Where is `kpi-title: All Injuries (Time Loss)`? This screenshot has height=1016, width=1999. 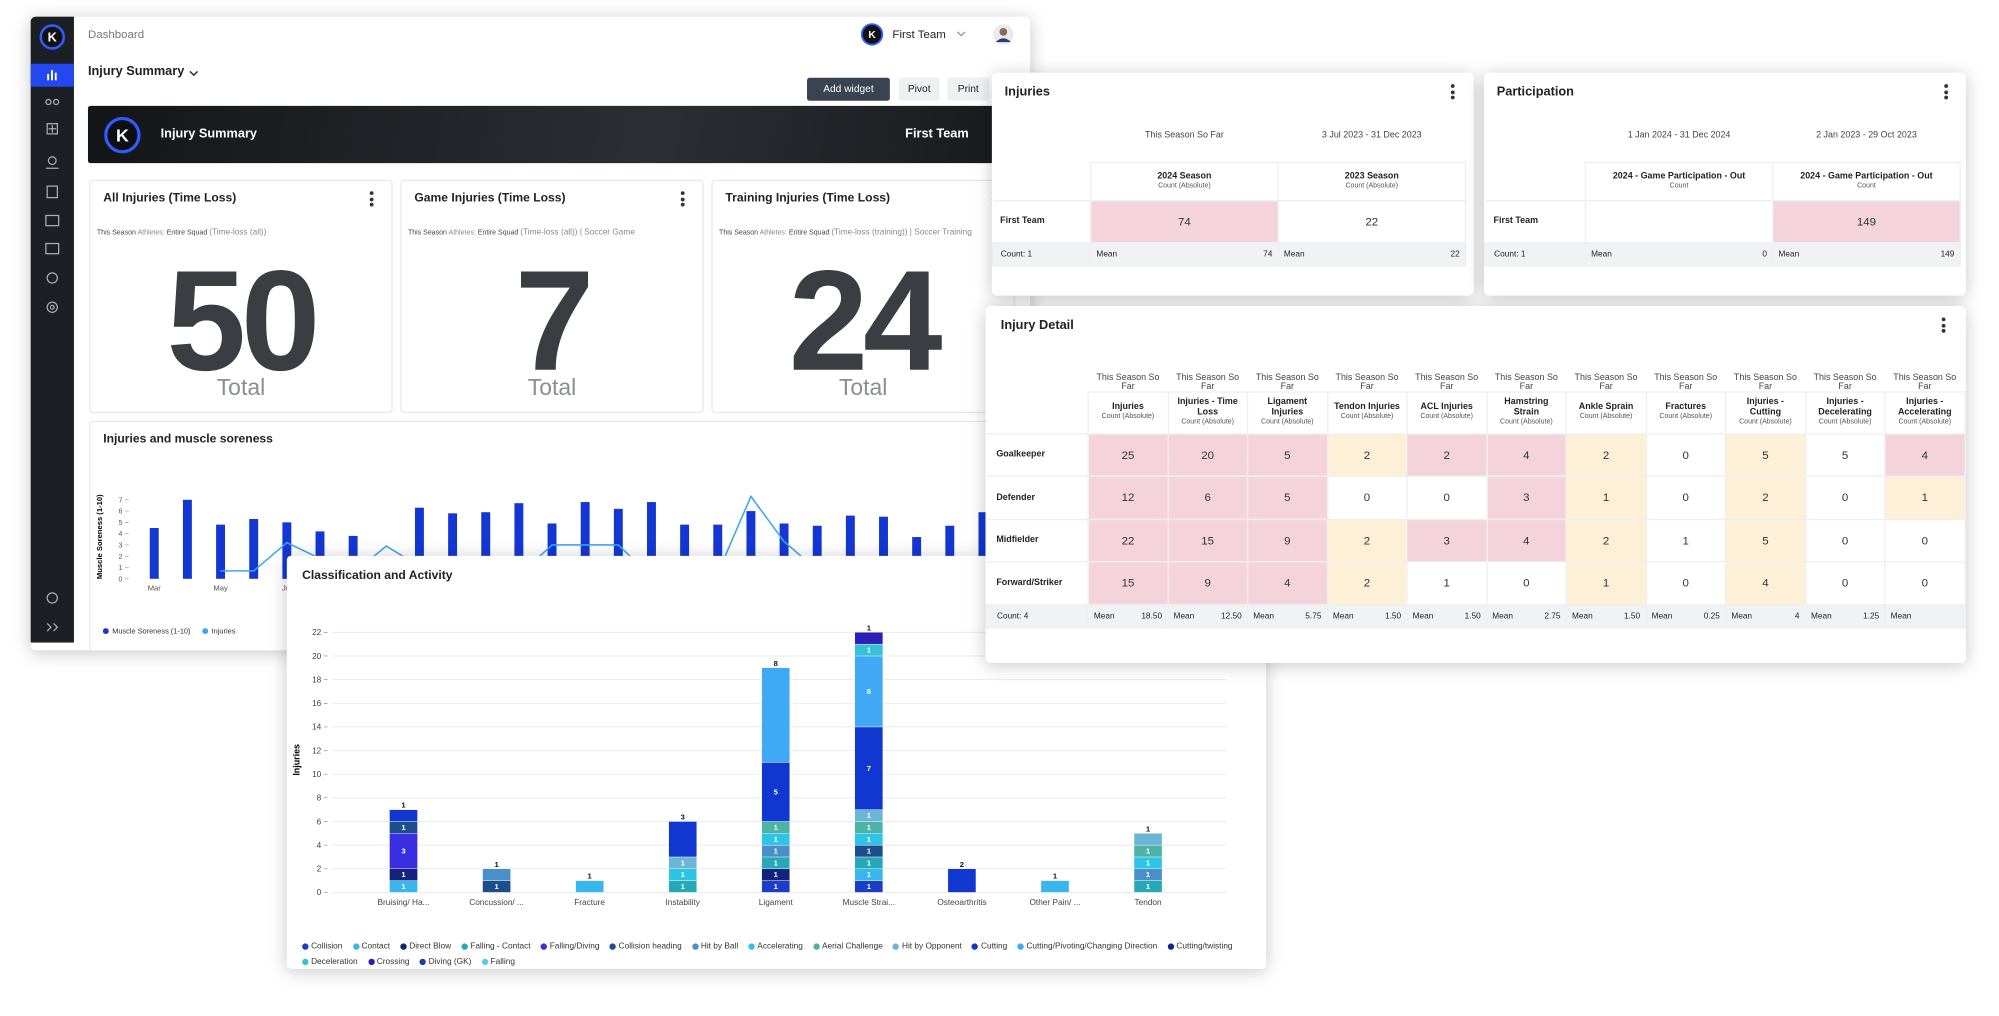 kpi-title: All Injuries (Time Loss) is located at coordinates (170, 198).